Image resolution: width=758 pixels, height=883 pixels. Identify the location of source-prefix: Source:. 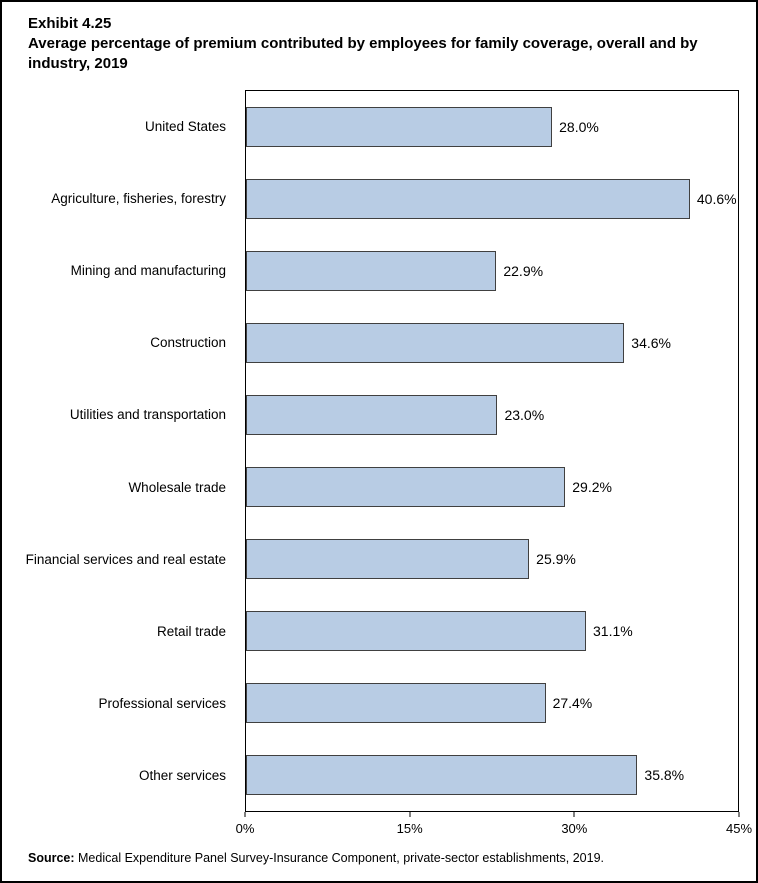
(51, 858).